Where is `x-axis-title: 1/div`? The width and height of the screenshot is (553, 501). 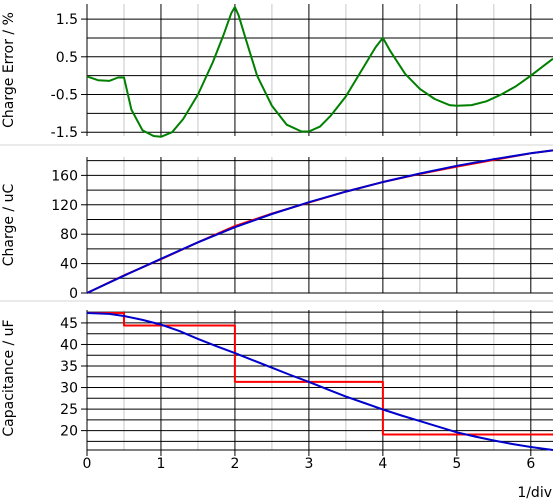 x-axis-title: 1/div is located at coordinates (534, 493).